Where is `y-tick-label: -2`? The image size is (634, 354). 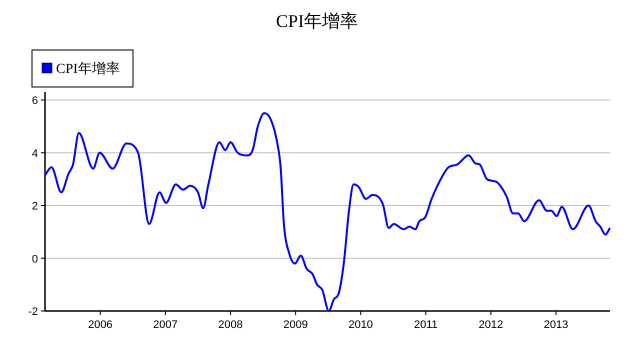
y-tick-label: -2 is located at coordinates (33, 312).